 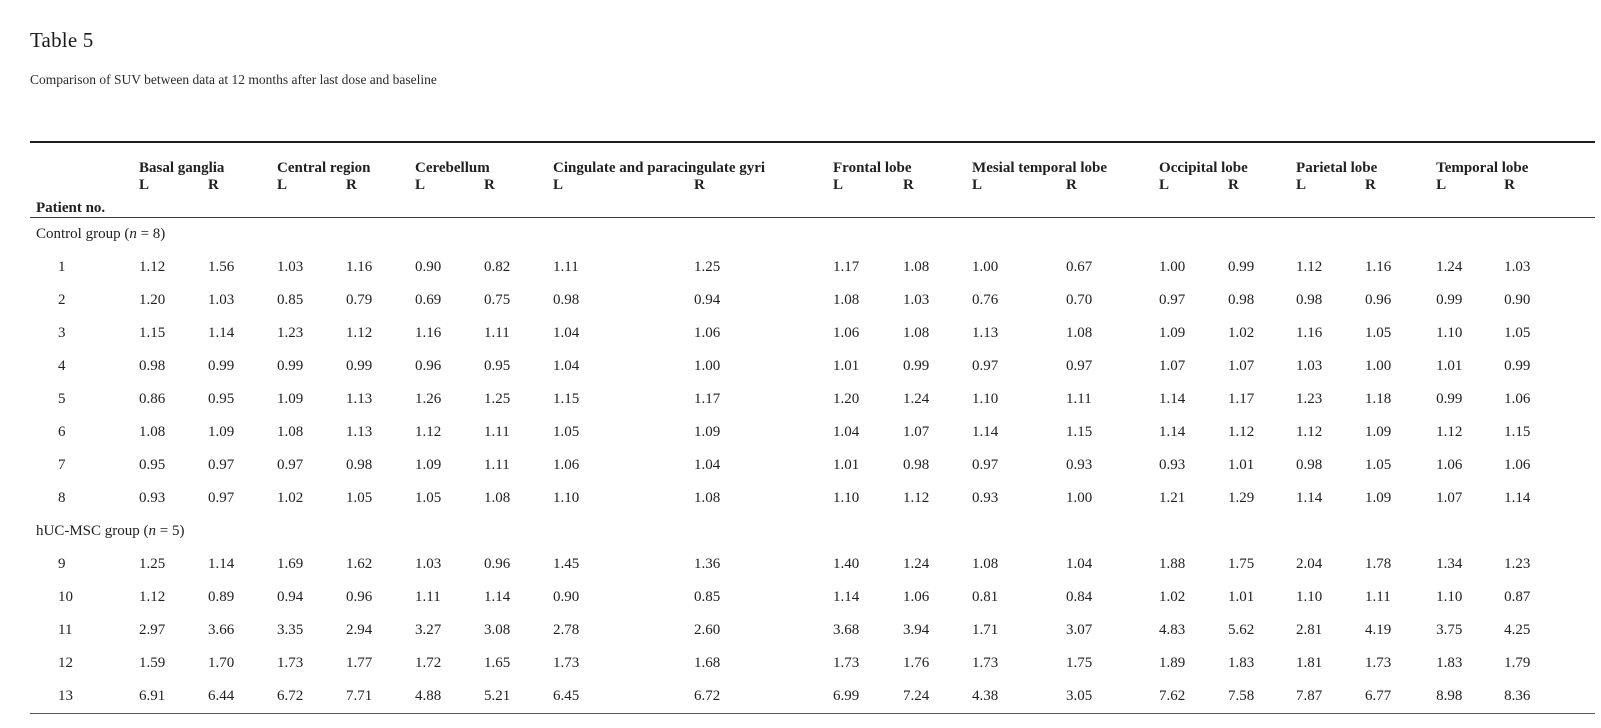 What do you see at coordinates (1079, 399) in the screenshot?
I see `suv-value: 1.11` at bounding box center [1079, 399].